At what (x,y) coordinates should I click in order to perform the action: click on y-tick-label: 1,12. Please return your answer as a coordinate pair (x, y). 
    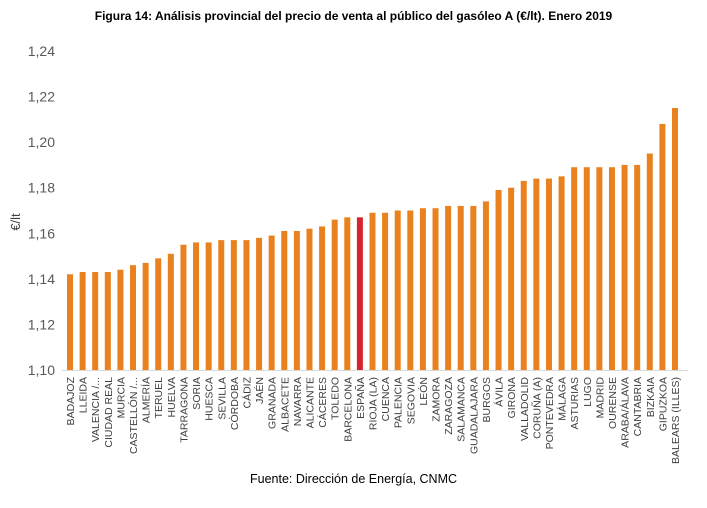
    Looking at the image, I should click on (41, 324).